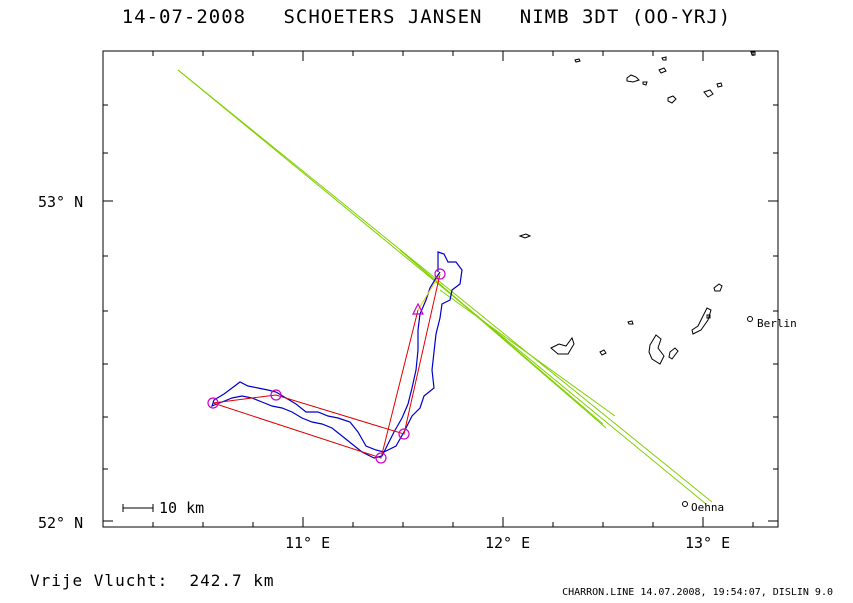 Image resolution: width=853 pixels, height=603 pixels. What do you see at coordinates (99, 580) in the screenshot?
I see `distance-label: Vrije Vlucht:` at bounding box center [99, 580].